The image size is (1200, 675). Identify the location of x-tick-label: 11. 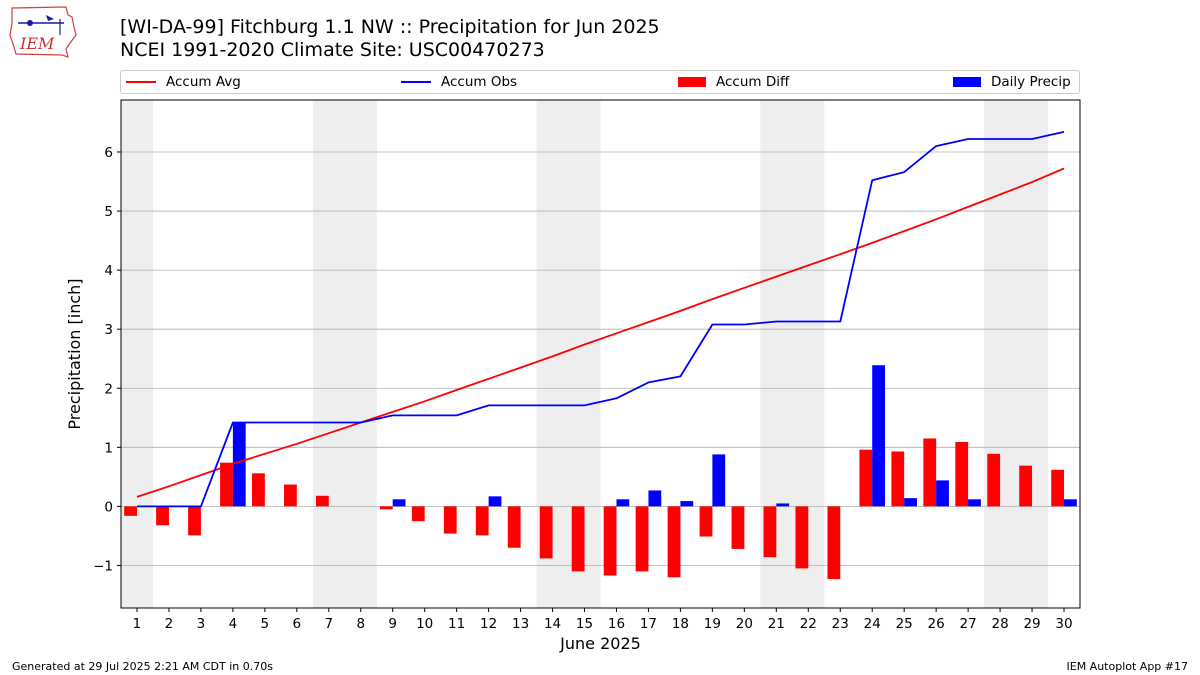
(456, 624).